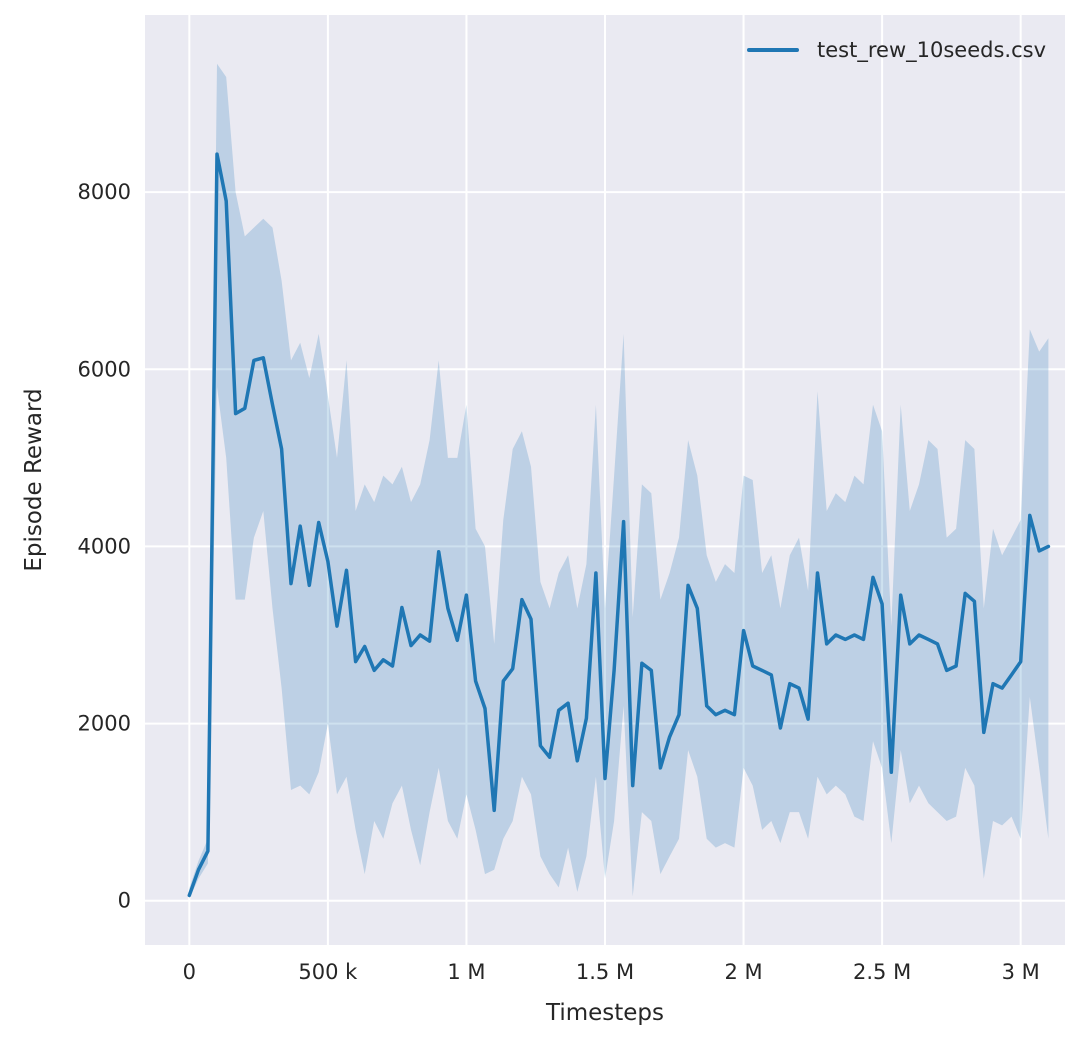 Image resolution: width=1092 pixels, height=1050 pixels. Describe the element at coordinates (104, 546) in the screenshot. I see `y-tick-label: 4000` at that location.